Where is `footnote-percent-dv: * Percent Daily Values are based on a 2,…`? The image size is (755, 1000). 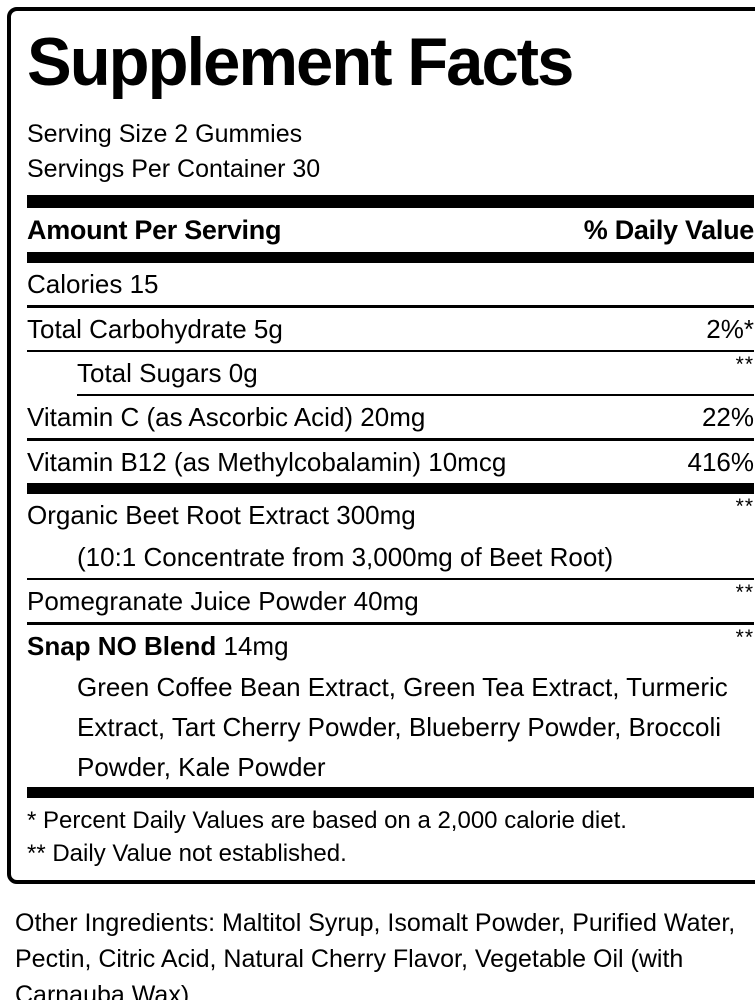 footnote-percent-dv: * Percent Daily Values are based on a 2,… is located at coordinates (327, 820).